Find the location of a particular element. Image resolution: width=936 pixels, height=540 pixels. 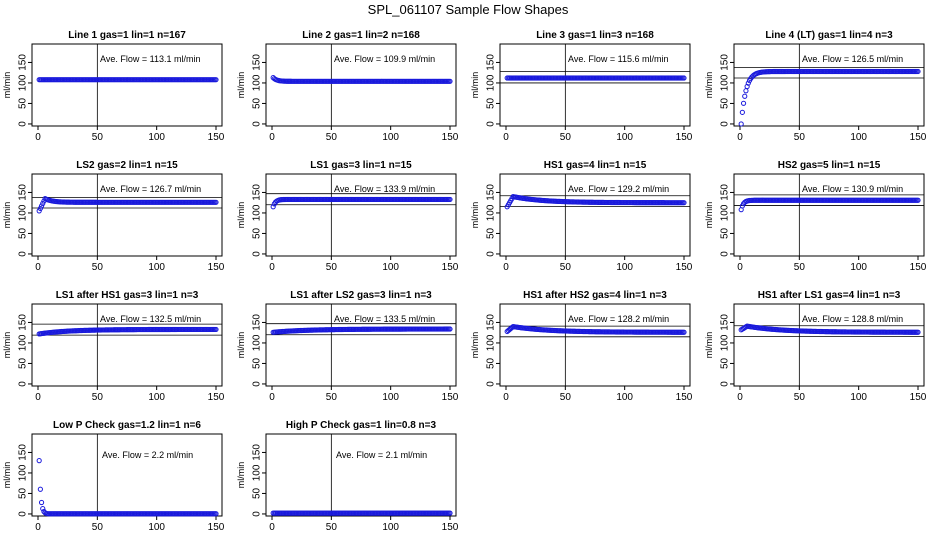

panel-title: HS1 after HS2 gas=4 lin=1 n=3 is located at coordinates (595, 295).